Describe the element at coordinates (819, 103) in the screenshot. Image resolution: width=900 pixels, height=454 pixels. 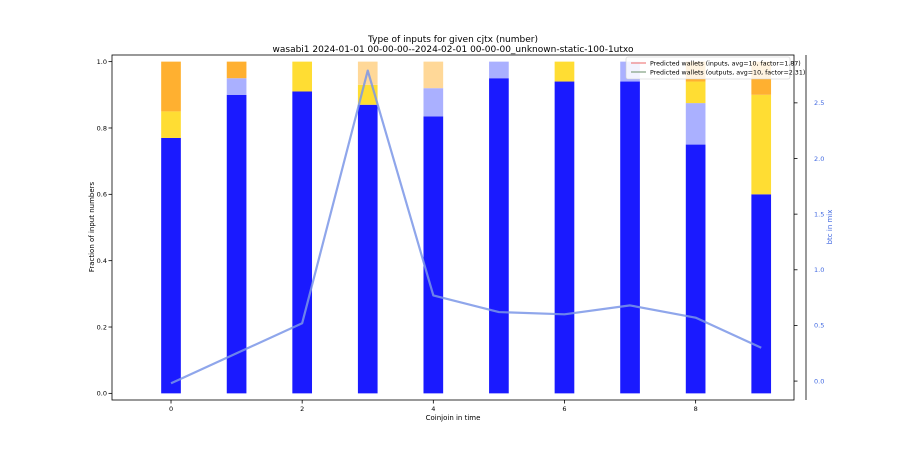
I see `y2-tick-label-2.5: 2.5` at that location.